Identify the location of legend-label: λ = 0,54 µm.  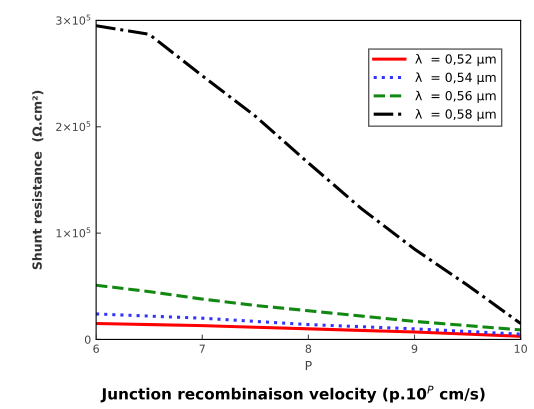
(455, 78).